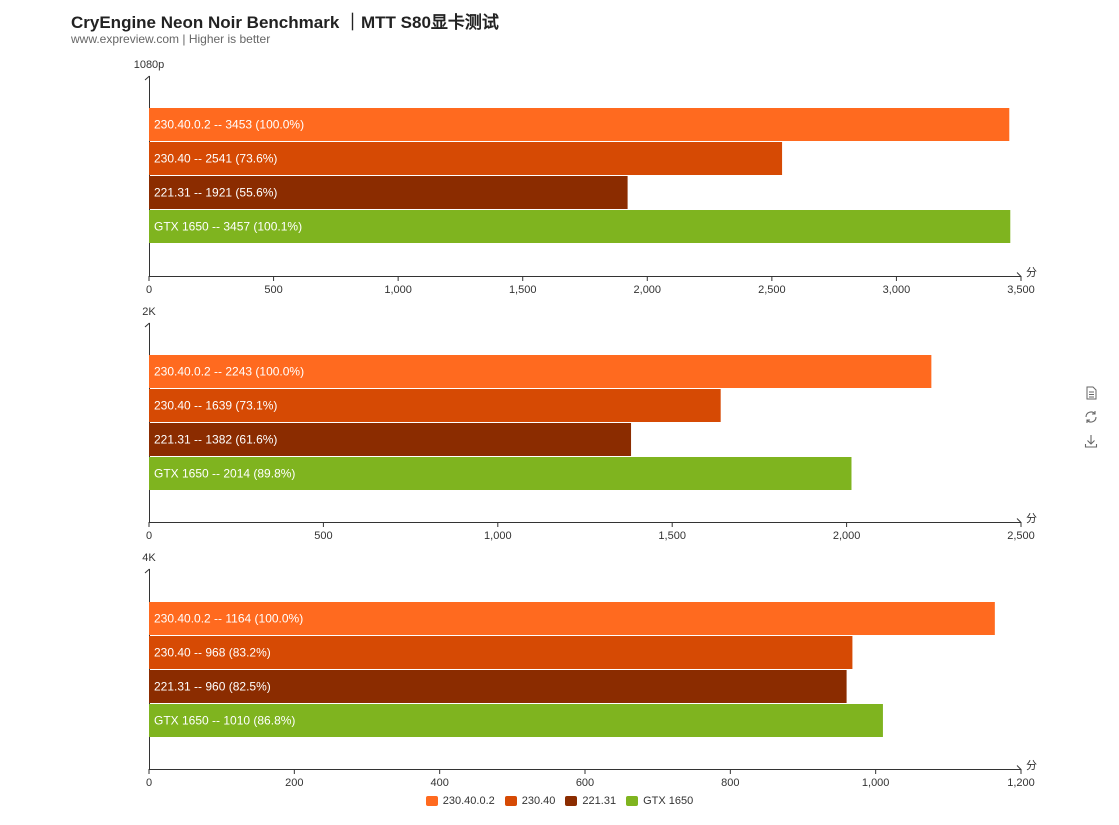 Image resolution: width=1119 pixels, height=825 pixels. Describe the element at coordinates (229, 372) in the screenshot. I see `bar-data-label: 230.40.0.2 -- 2243 (100.0%)` at that location.